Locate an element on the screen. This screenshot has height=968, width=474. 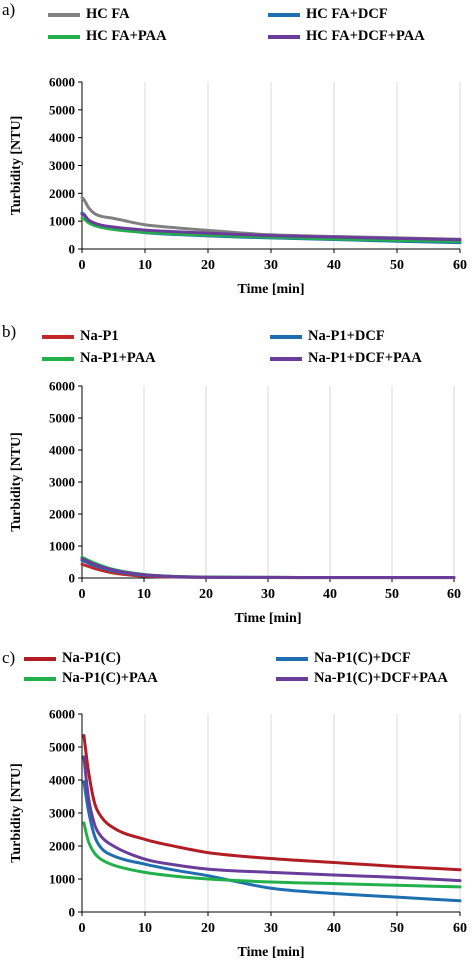
legend-item: Na-P1(C)+DCF+PAA is located at coordinates (362, 678).